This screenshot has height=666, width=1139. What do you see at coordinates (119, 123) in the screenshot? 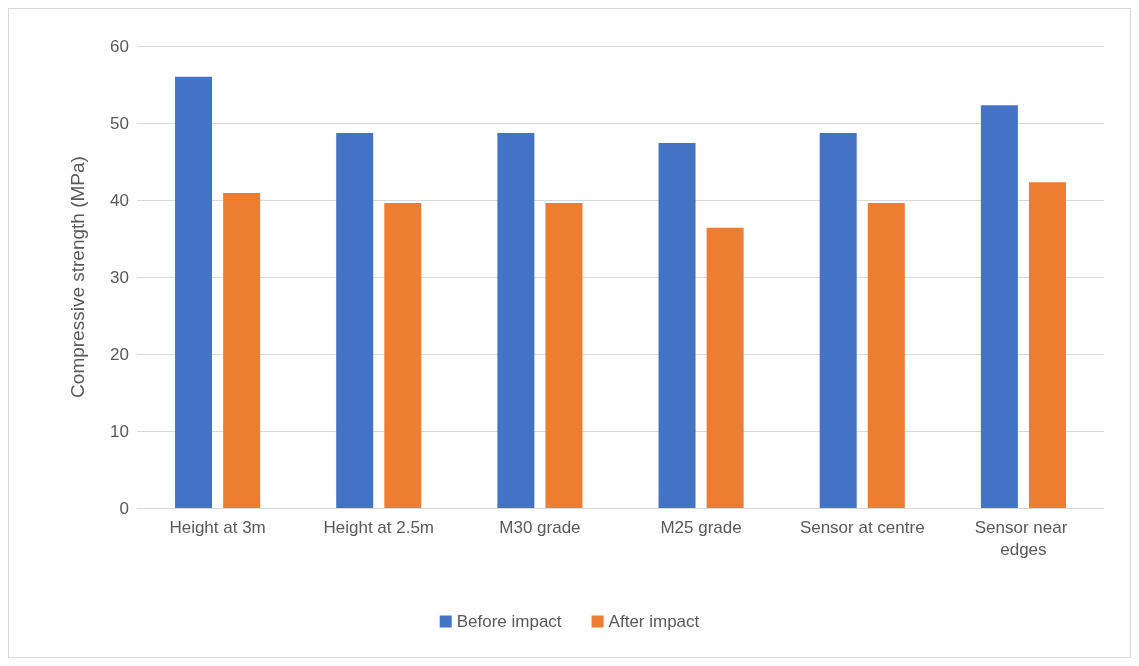
I see `y-tick-label: 50` at bounding box center [119, 123].